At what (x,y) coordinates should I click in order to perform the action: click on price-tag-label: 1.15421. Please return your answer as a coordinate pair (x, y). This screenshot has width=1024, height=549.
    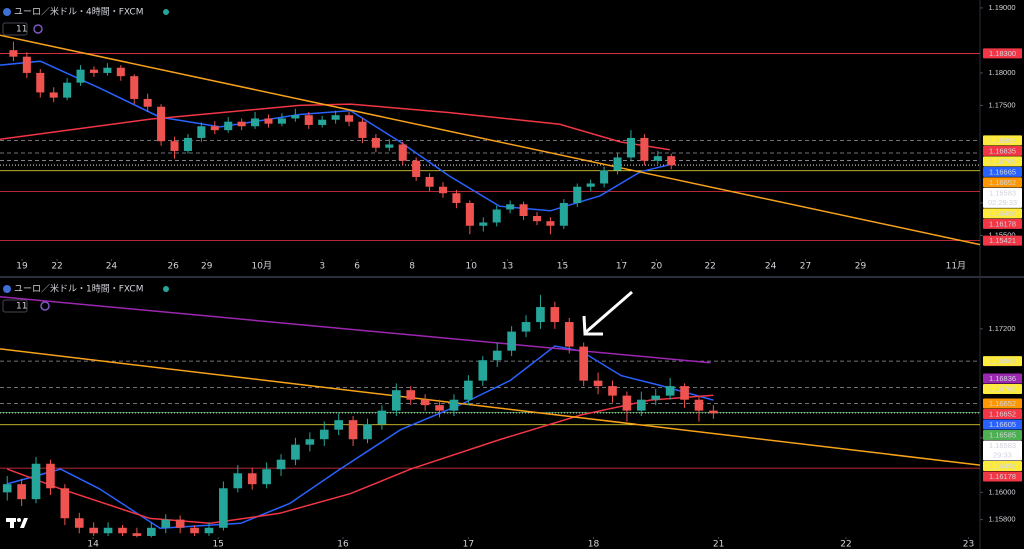
    Looking at the image, I should click on (1002, 240).